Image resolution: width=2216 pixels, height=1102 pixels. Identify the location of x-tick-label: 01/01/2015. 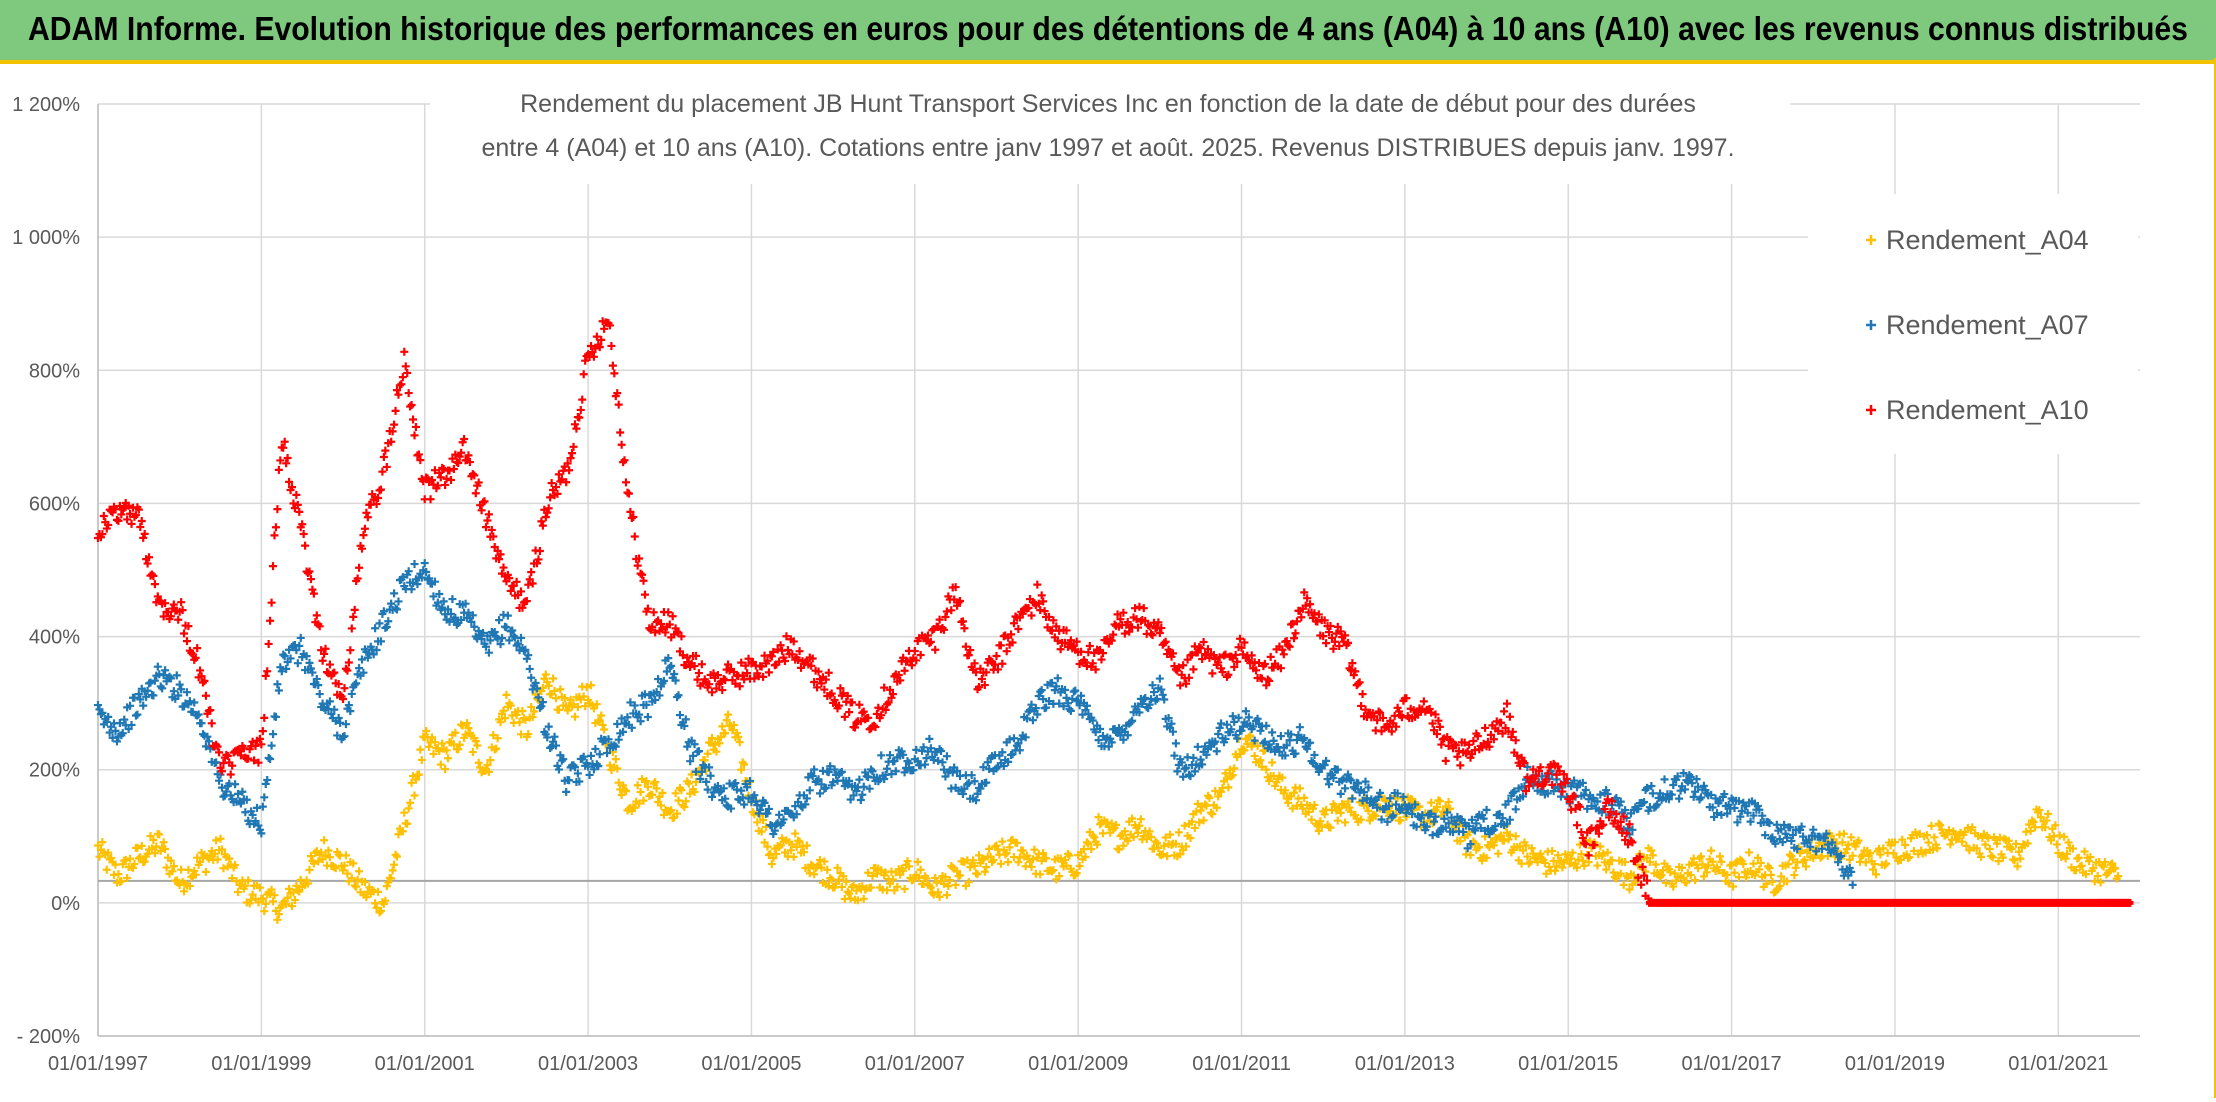
(1568, 1064).